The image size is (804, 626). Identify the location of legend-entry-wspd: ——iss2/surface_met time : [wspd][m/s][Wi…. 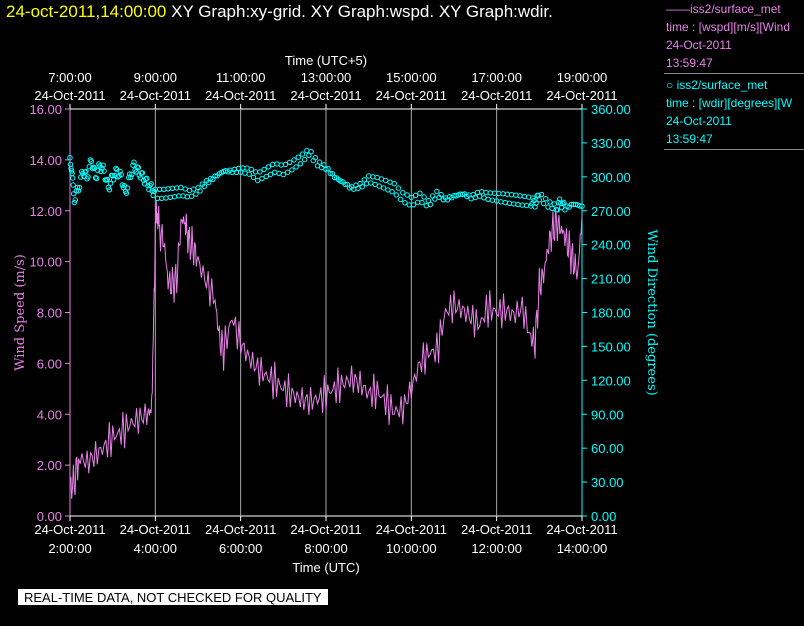
(734, 37).